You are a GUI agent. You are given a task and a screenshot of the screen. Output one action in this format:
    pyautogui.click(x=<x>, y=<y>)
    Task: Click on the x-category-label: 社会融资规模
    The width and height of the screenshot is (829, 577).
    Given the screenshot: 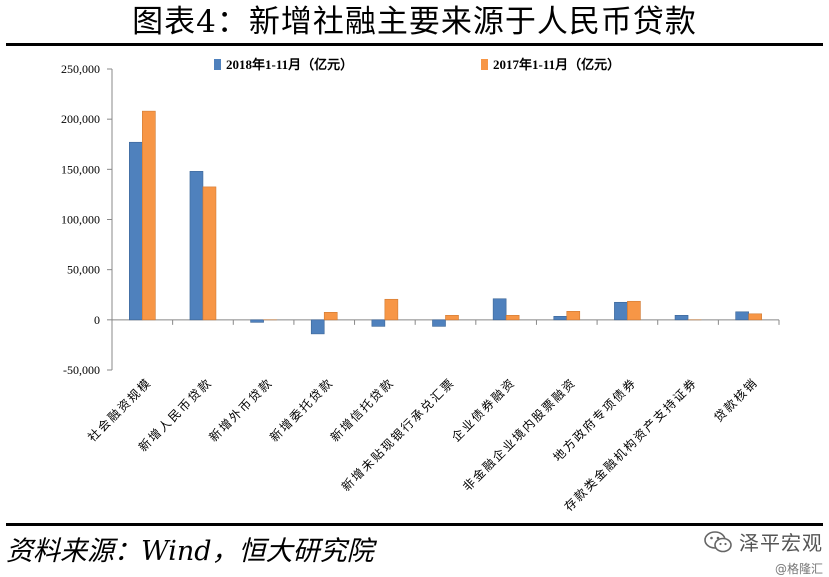 What is the action you would take?
    pyautogui.click(x=119, y=410)
    